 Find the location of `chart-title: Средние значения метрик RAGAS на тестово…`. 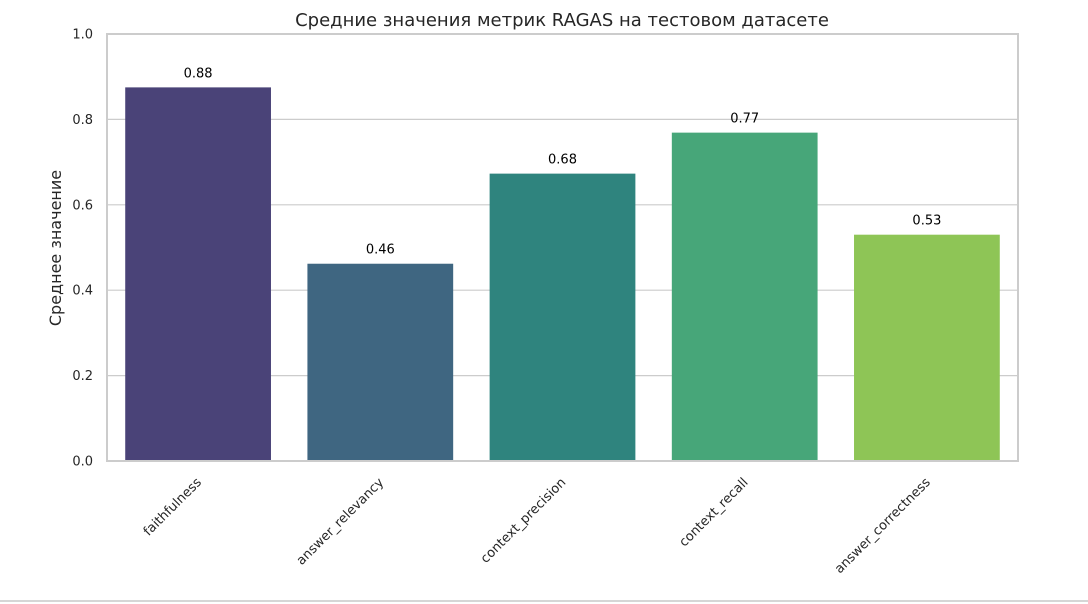

chart-title: Средние значения метрик RAGAS на тестово… is located at coordinates (562, 20).